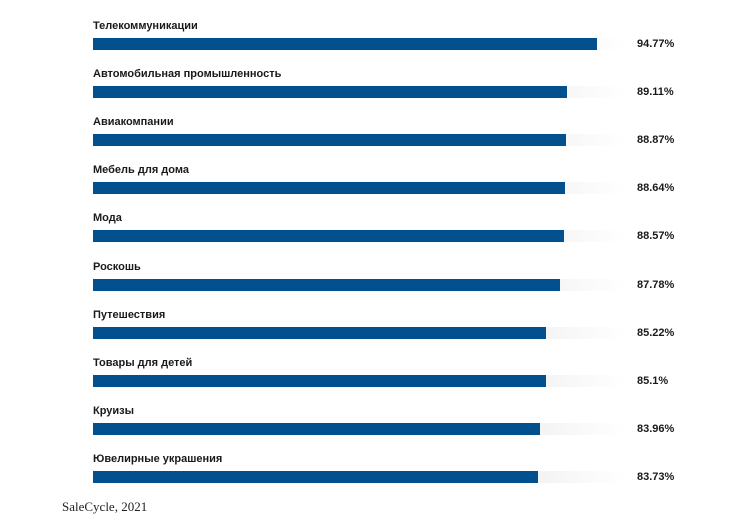  Describe the element at coordinates (187, 74) in the screenshot. I see `category-label: Автомобильная промышленность` at that location.